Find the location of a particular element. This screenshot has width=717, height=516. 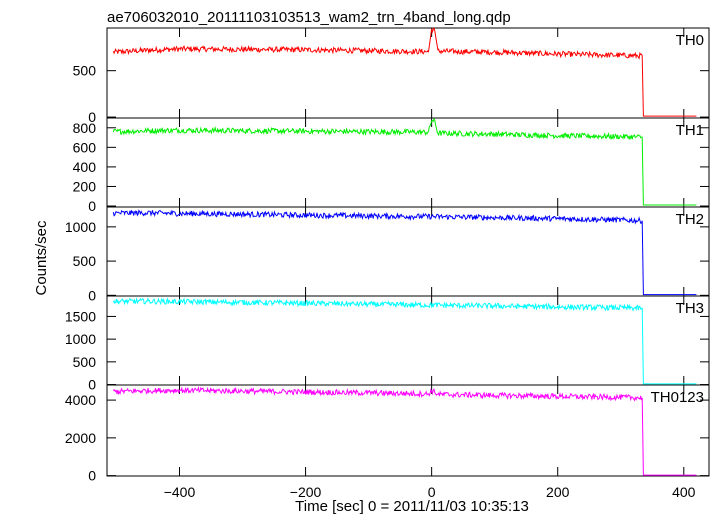

series-line-TH0 is located at coordinates (404, 72).